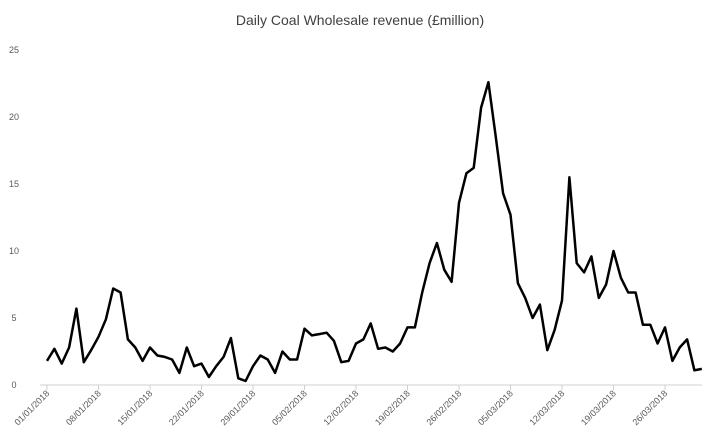 This screenshot has height=447, width=720. Describe the element at coordinates (546, 407) in the screenshot. I see `x-tick-label: 12/03/2018` at that location.